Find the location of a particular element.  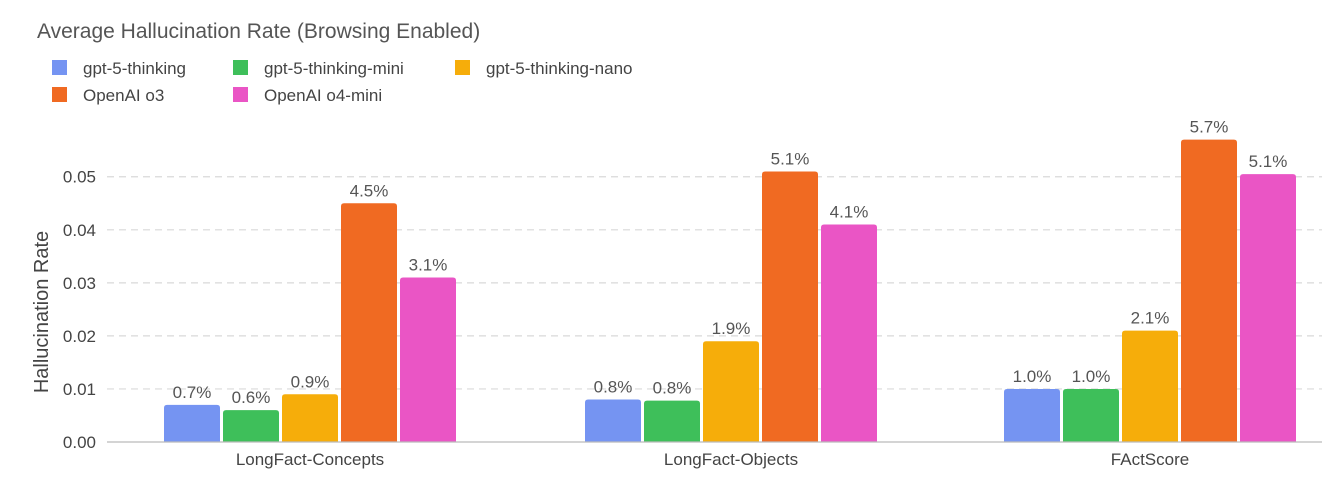

legend-item: gpt-5-thinking-nano is located at coordinates (543, 68).